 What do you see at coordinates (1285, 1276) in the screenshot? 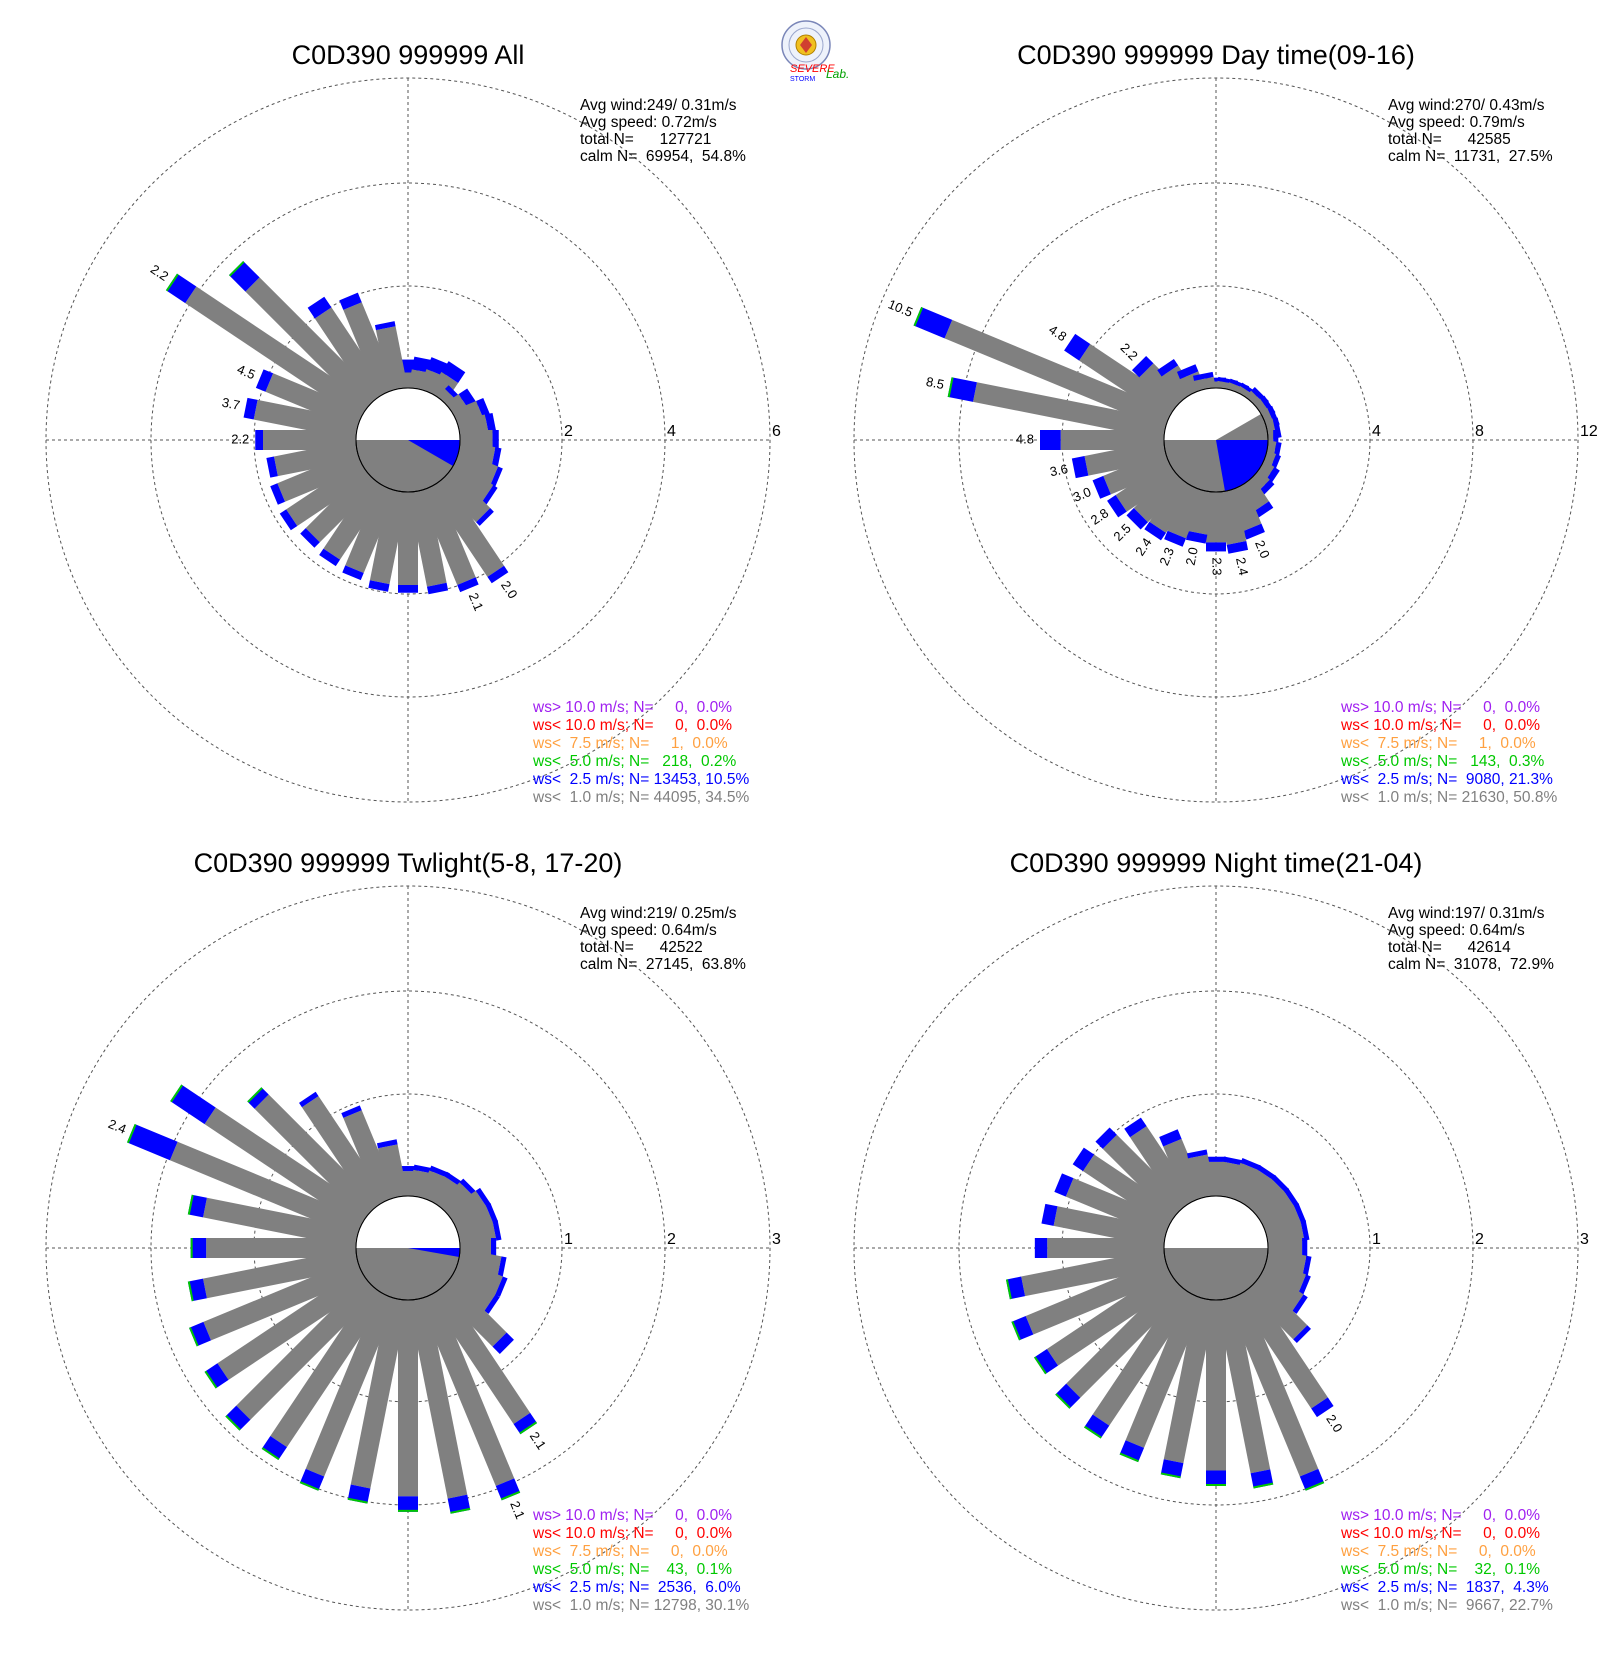
I see `bar-112.5` at bounding box center [1285, 1276].